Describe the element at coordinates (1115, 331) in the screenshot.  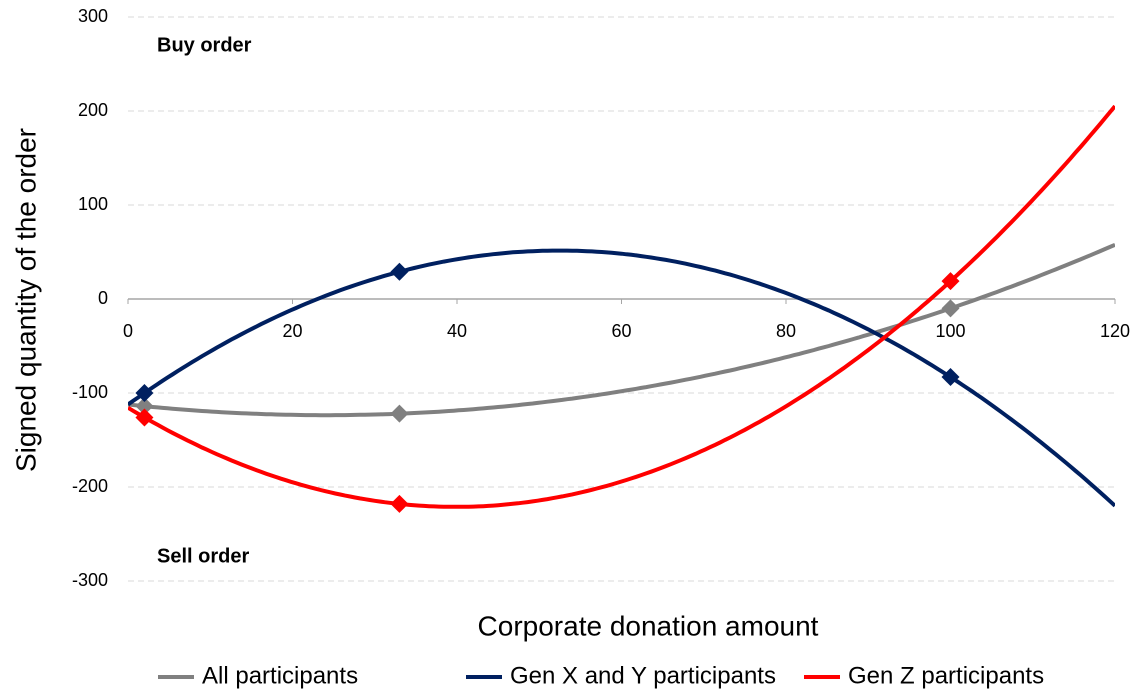
I see `x-tick-label: 120` at that location.